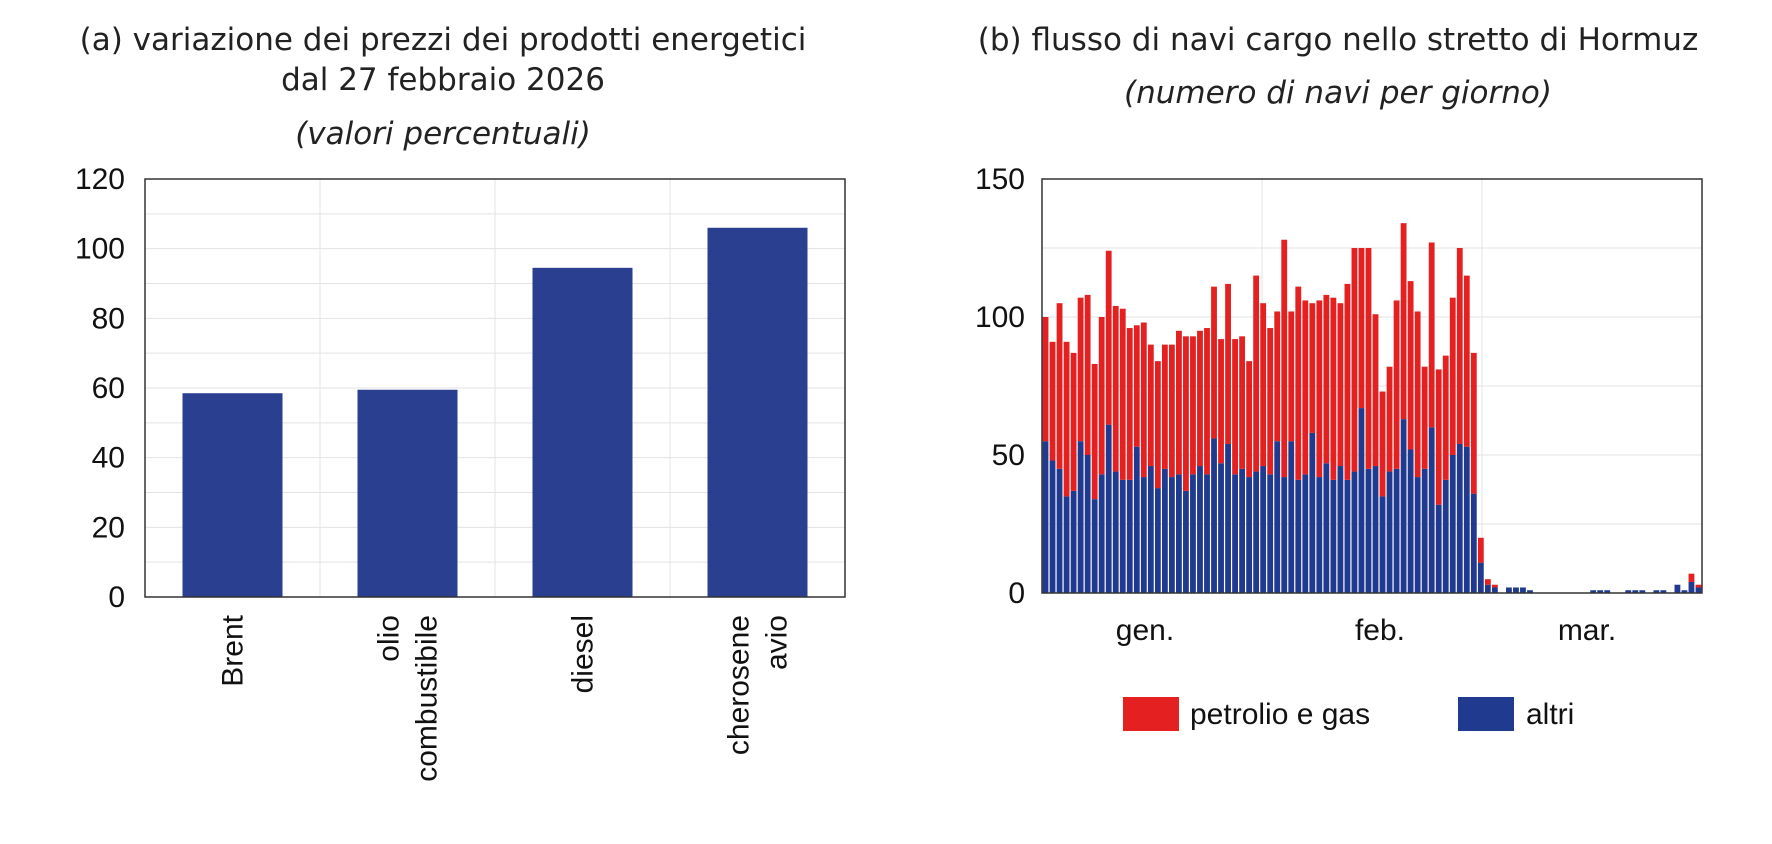 This screenshot has height=844, width=1772. What do you see at coordinates (1145, 630) in the screenshot?
I see `x-tick-label: gen.` at bounding box center [1145, 630].